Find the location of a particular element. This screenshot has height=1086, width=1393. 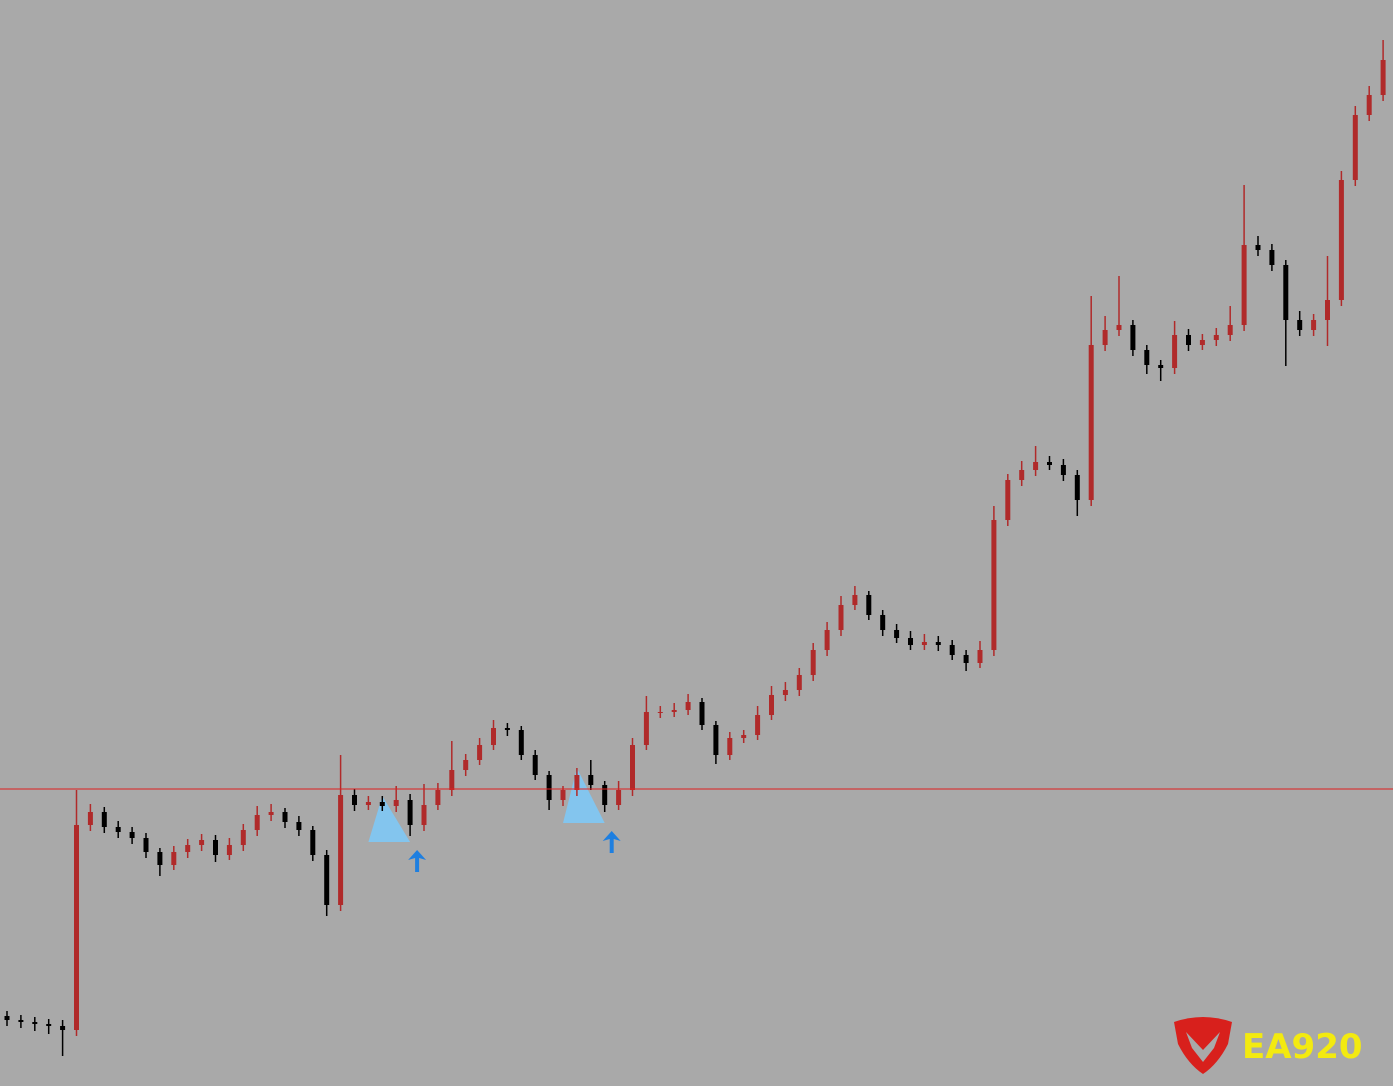

buy-arrow is located at coordinates (417, 861).